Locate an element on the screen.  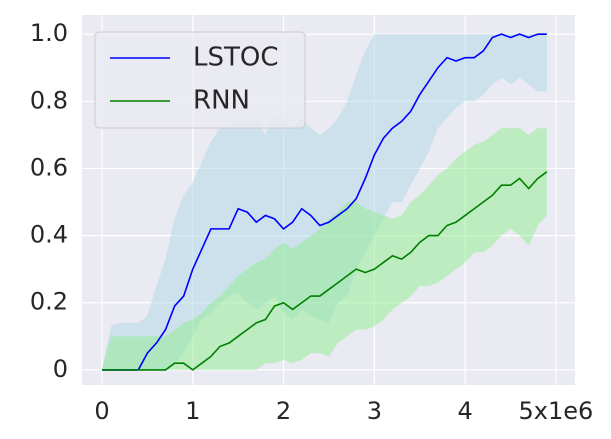
legend-label: LSTOC is located at coordinates (236, 58).